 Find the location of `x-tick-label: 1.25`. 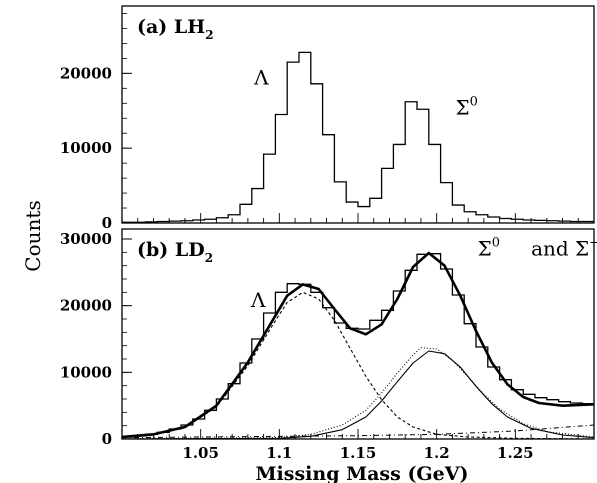

x-tick-label: 1.25 is located at coordinates (515, 453).